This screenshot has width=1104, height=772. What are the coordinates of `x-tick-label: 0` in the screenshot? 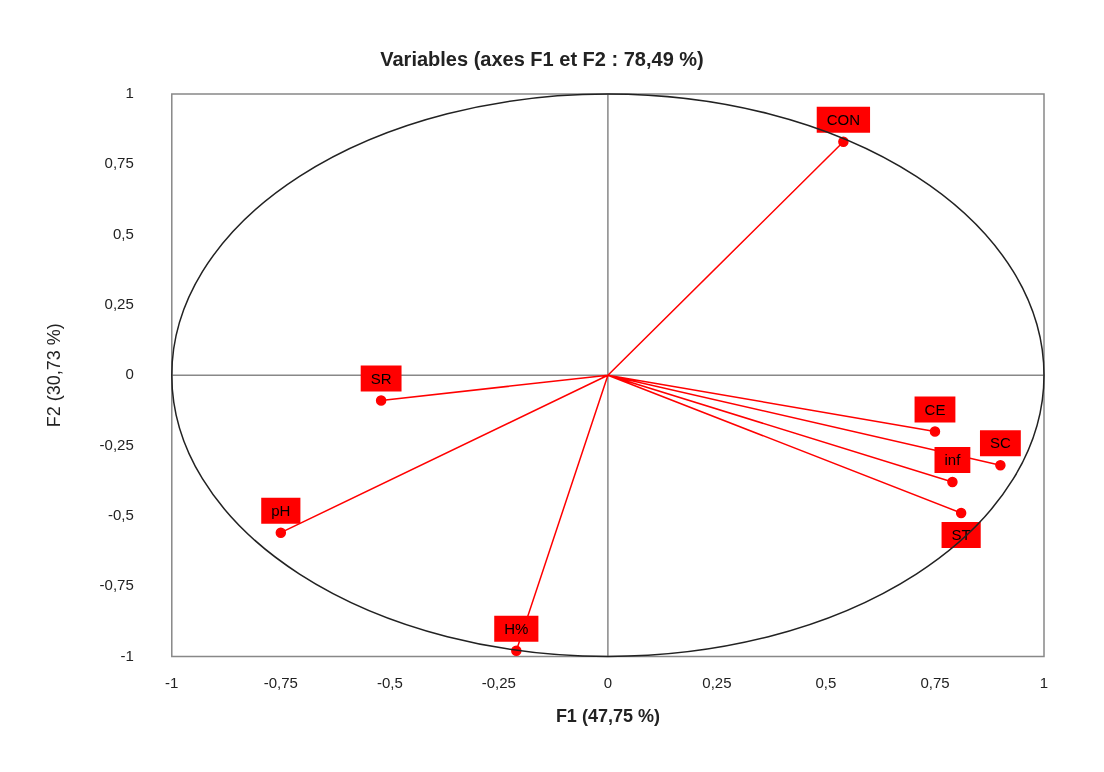 It's located at (608, 682).